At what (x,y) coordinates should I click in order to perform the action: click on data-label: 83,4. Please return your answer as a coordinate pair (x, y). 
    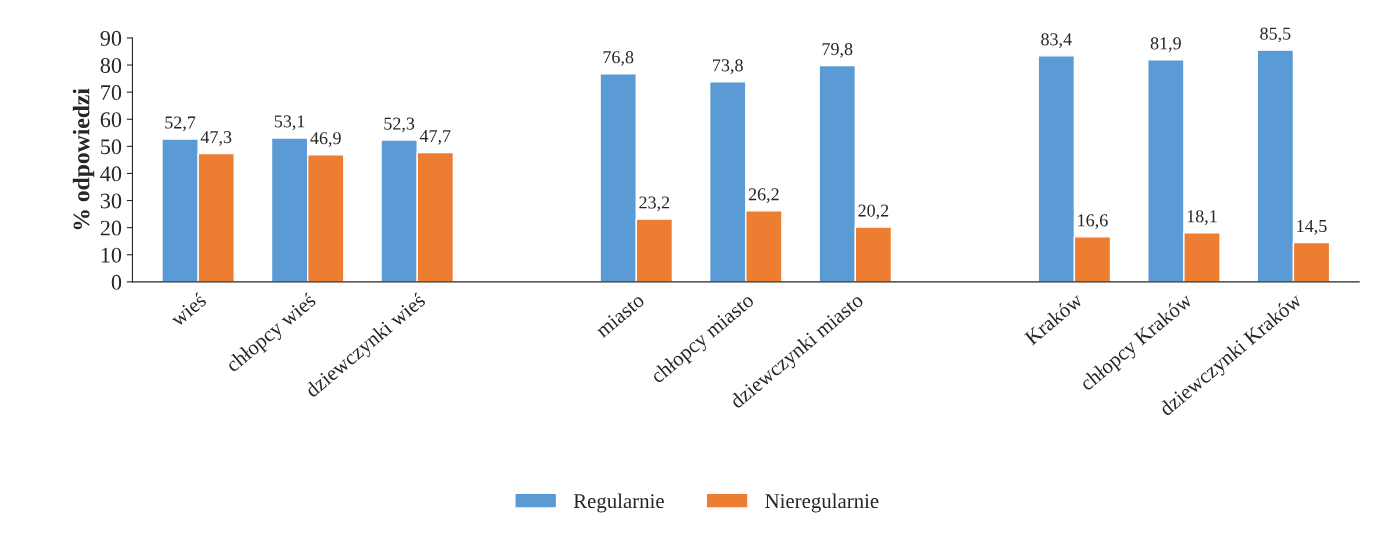
    Looking at the image, I should click on (1056, 40).